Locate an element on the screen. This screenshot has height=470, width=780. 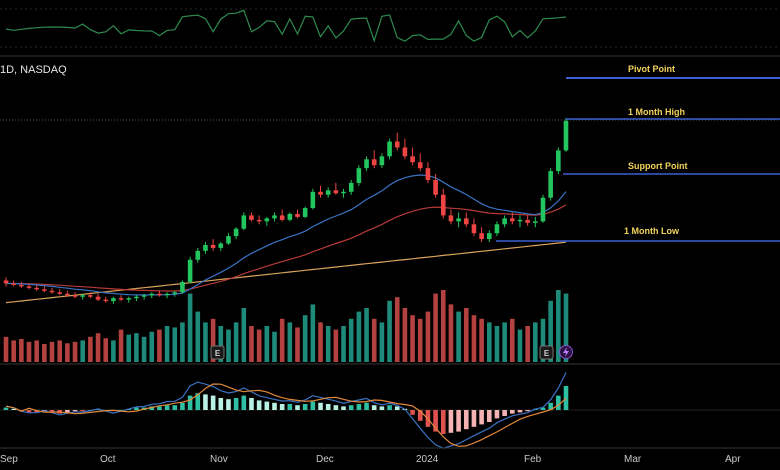
support-point-label: Support Point is located at coordinates (658, 166).